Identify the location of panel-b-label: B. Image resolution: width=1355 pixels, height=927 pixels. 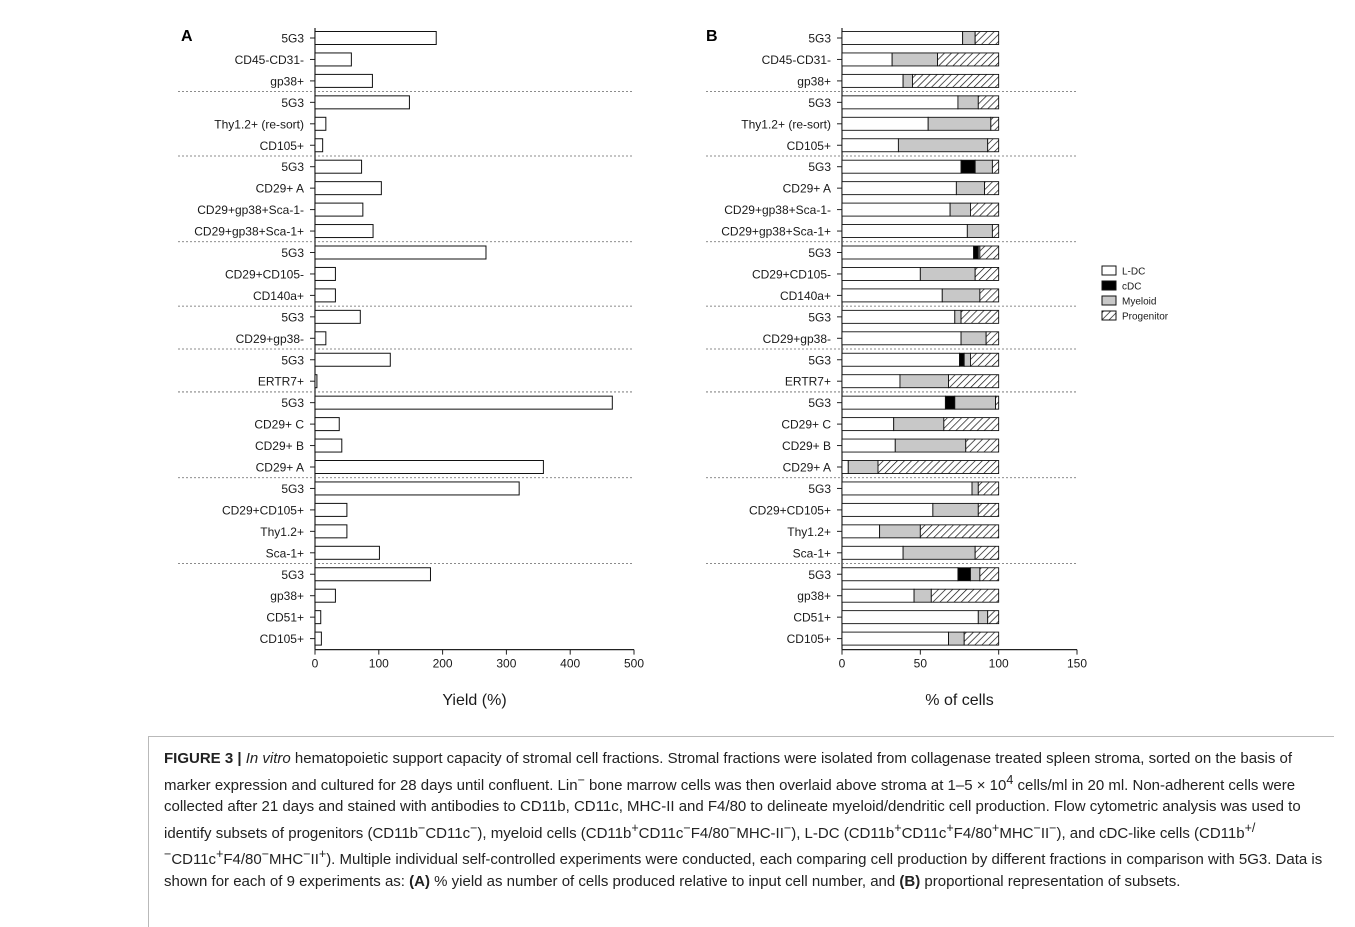
(712, 36).